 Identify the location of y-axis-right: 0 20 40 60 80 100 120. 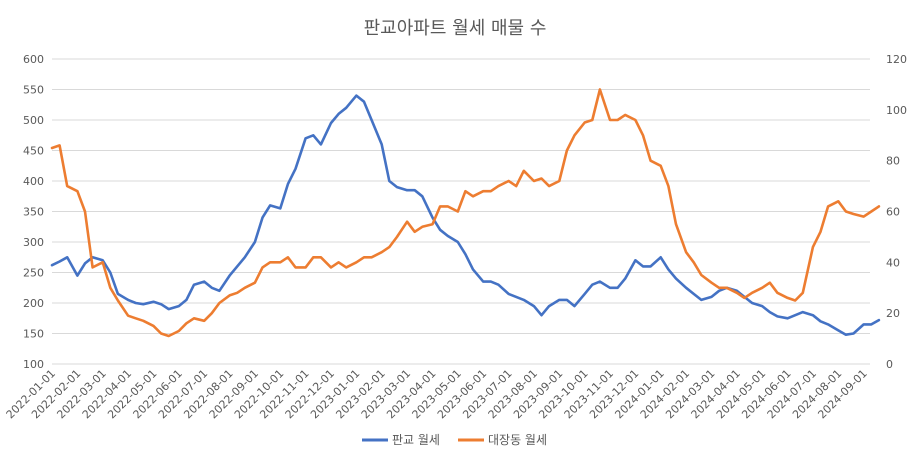
(896, 212).